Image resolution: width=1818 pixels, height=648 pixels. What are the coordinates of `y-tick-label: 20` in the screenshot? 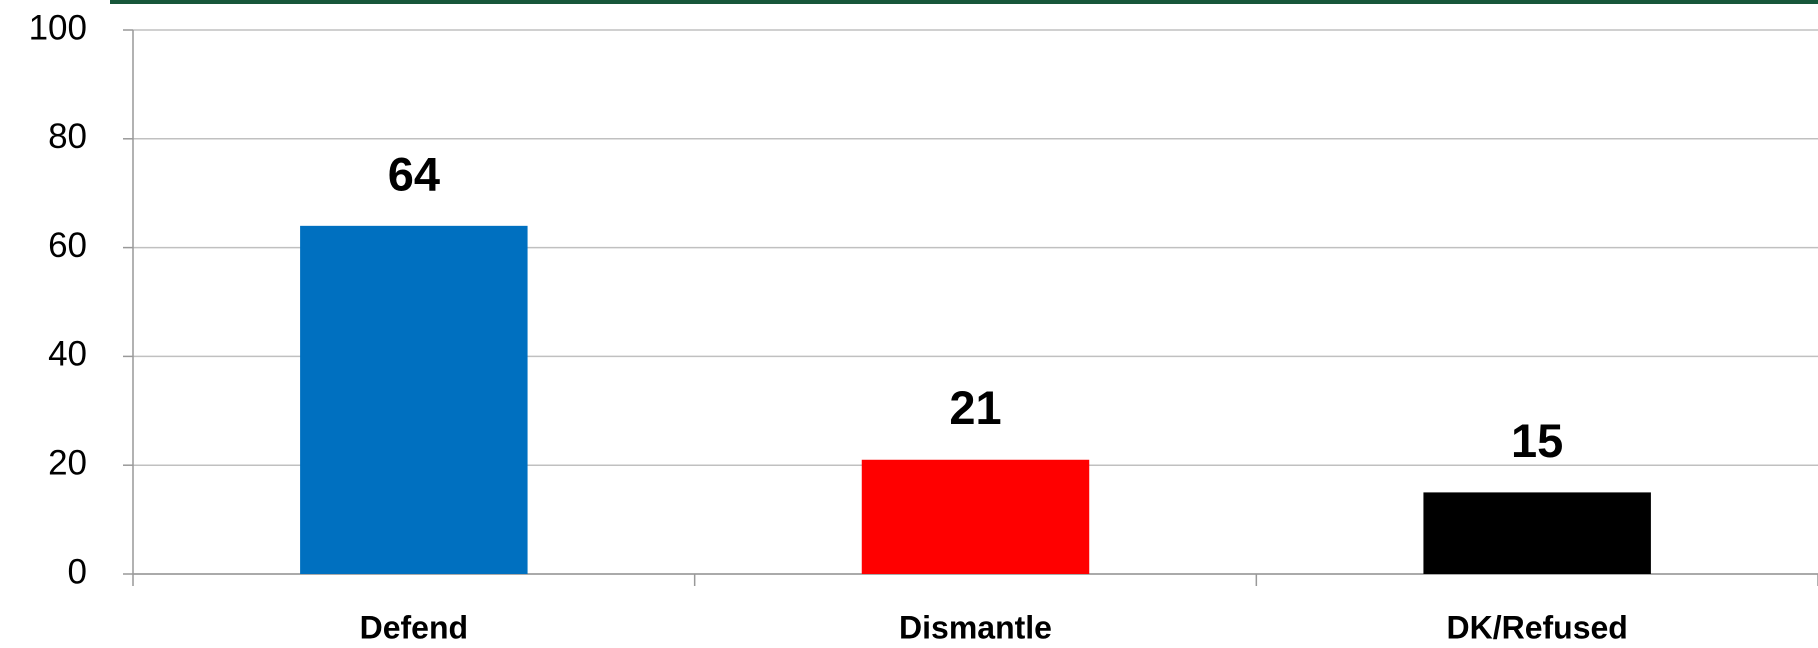 It's located at (67, 462).